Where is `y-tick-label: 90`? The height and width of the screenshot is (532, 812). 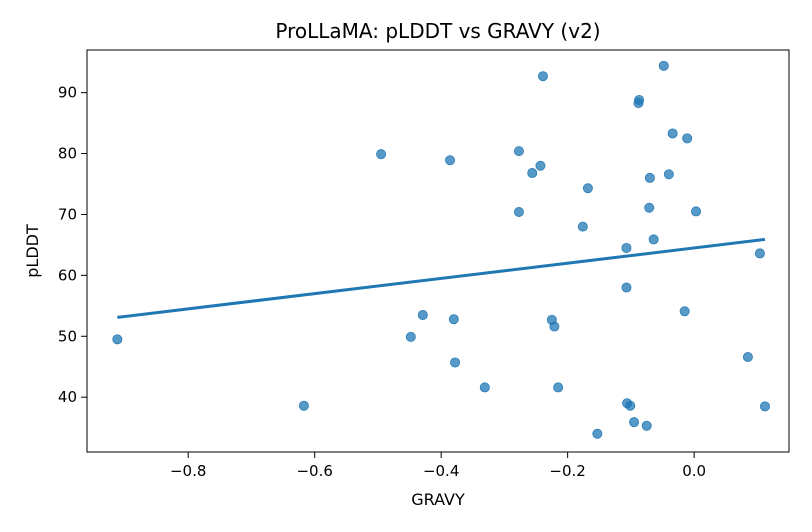
y-tick-label: 90 is located at coordinates (67, 93).